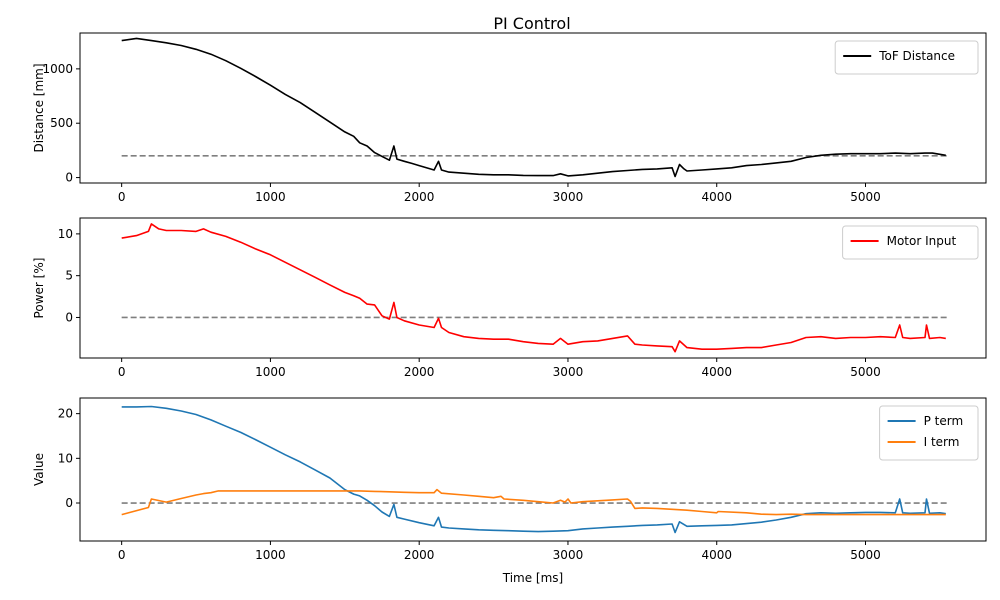 The image size is (1000, 600). What do you see at coordinates (944, 421) in the screenshot?
I see `legend-label: P term` at bounding box center [944, 421].